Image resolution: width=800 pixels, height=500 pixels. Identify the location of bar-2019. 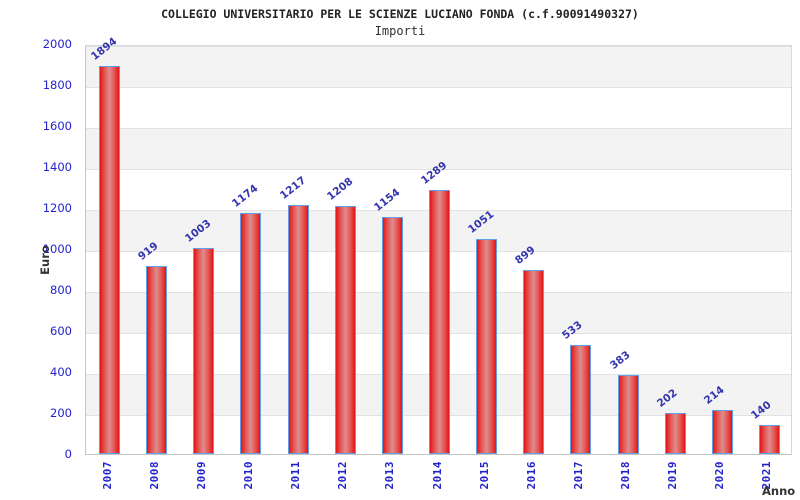
(675, 433).